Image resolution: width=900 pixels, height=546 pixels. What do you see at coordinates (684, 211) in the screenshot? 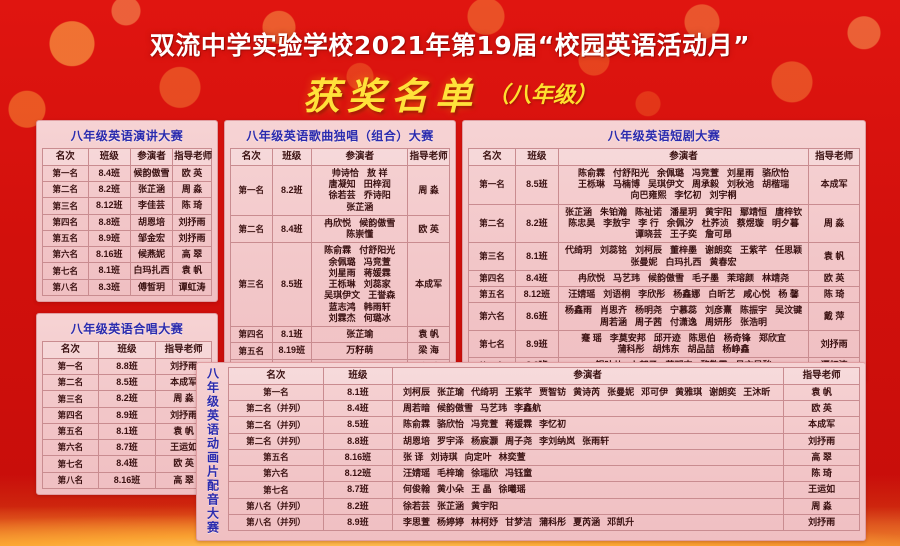
I see `performer-name: 潘星玥` at bounding box center [684, 211].